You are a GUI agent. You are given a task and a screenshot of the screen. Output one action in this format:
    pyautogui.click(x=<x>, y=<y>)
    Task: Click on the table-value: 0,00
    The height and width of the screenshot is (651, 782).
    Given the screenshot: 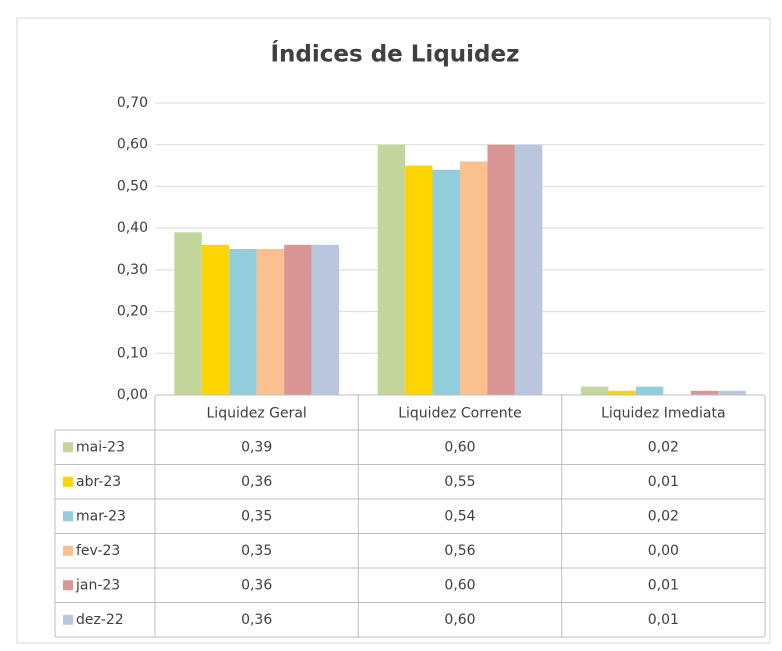 What is the action you would take?
    pyautogui.click(x=663, y=551)
    